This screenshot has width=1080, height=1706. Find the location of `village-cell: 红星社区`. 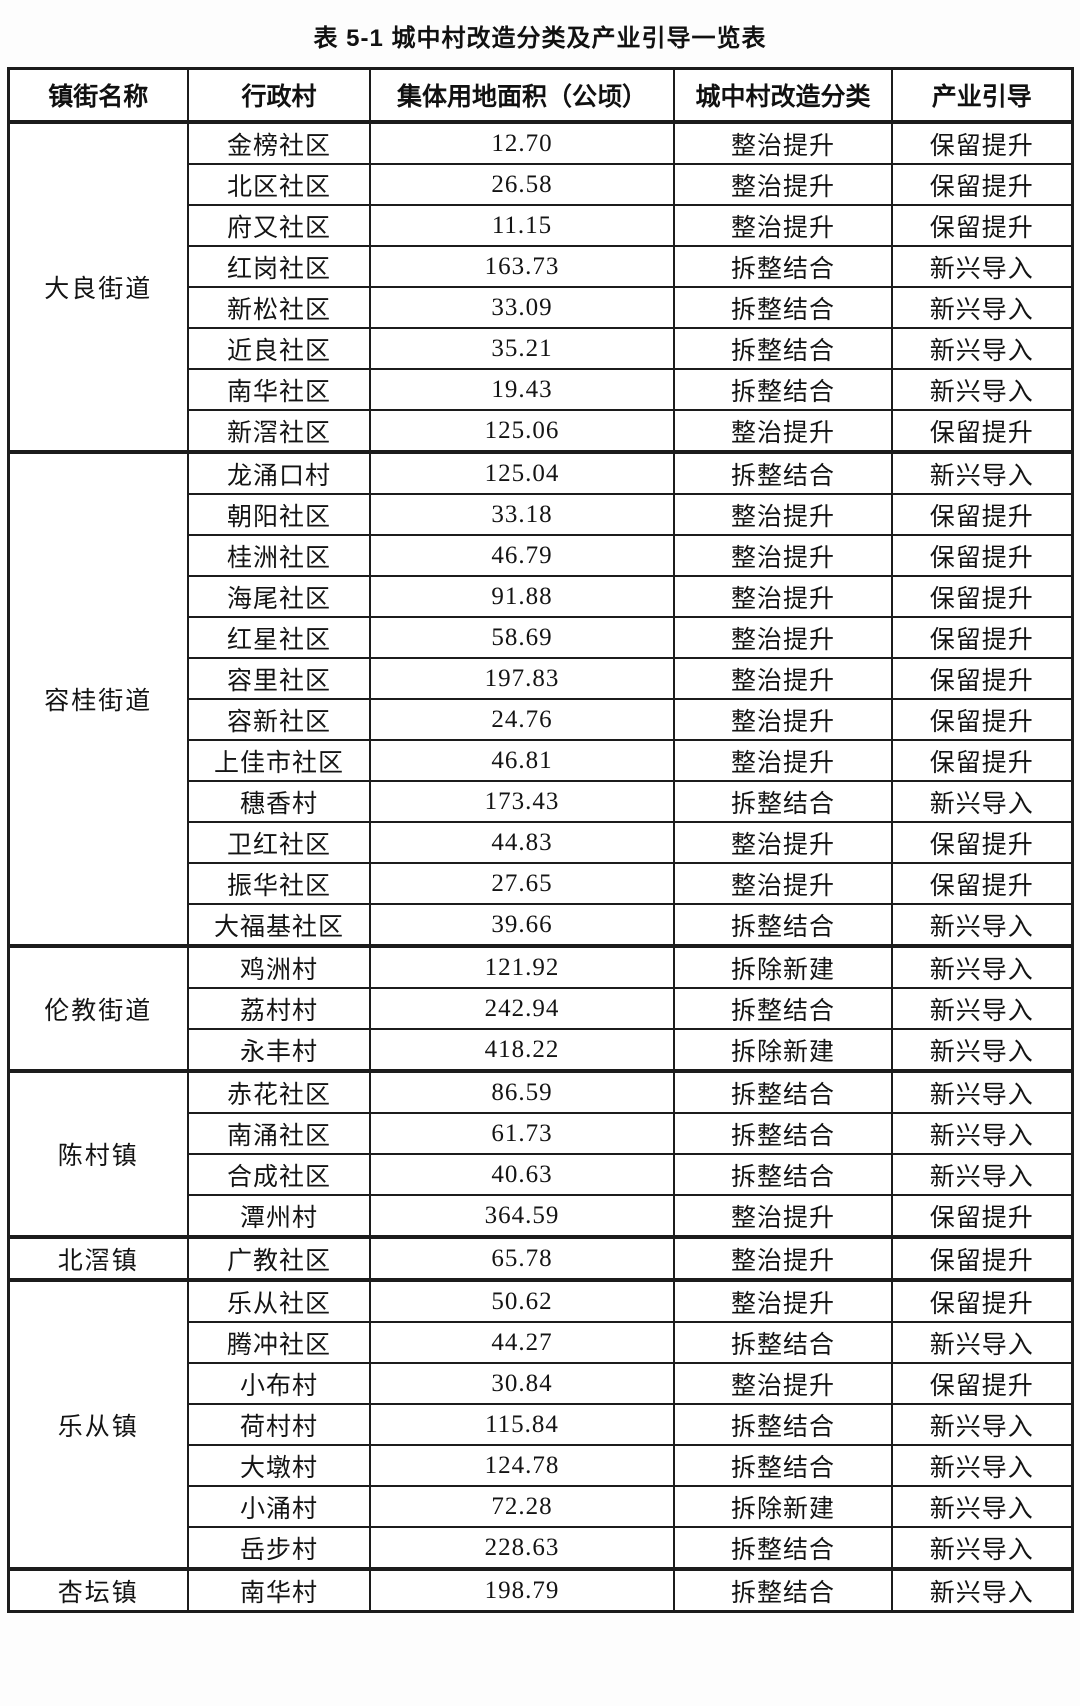

village-cell: 红星社区 is located at coordinates (279, 637).